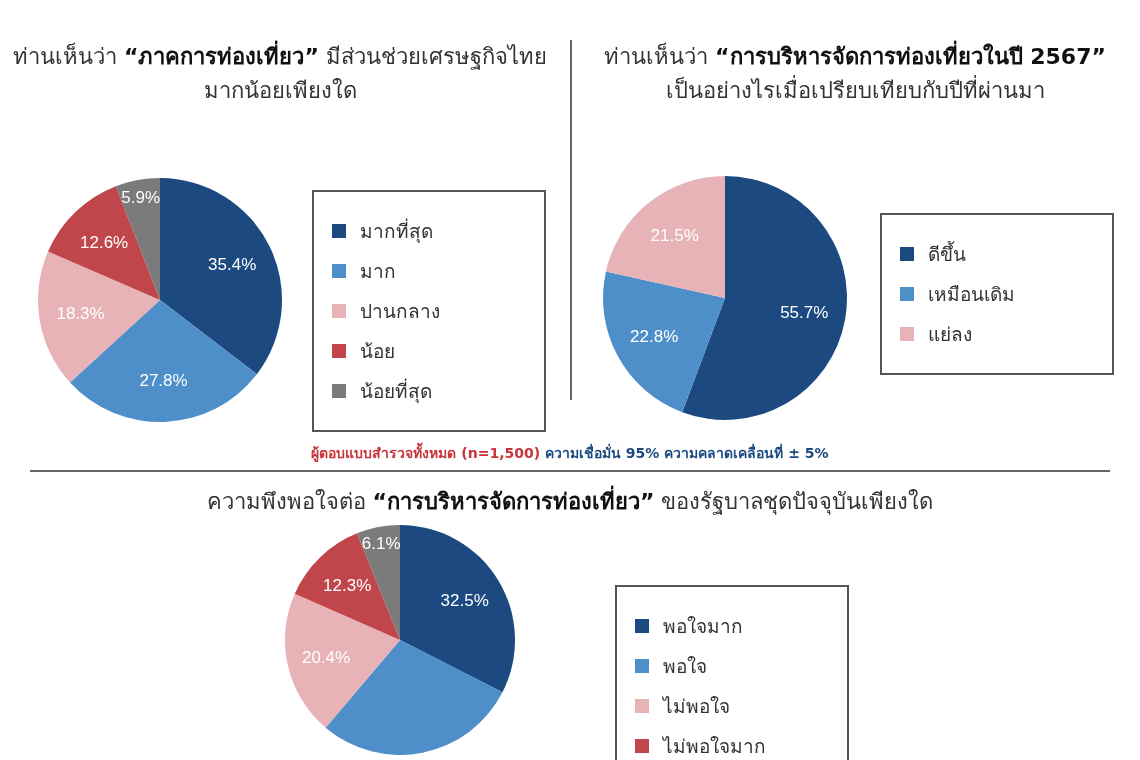  Describe the element at coordinates (687, 453) in the screenshot. I see `text: ความเชื่อมั่น 95% ความคลาดเคลื่อนที่ ± 5%` at that location.